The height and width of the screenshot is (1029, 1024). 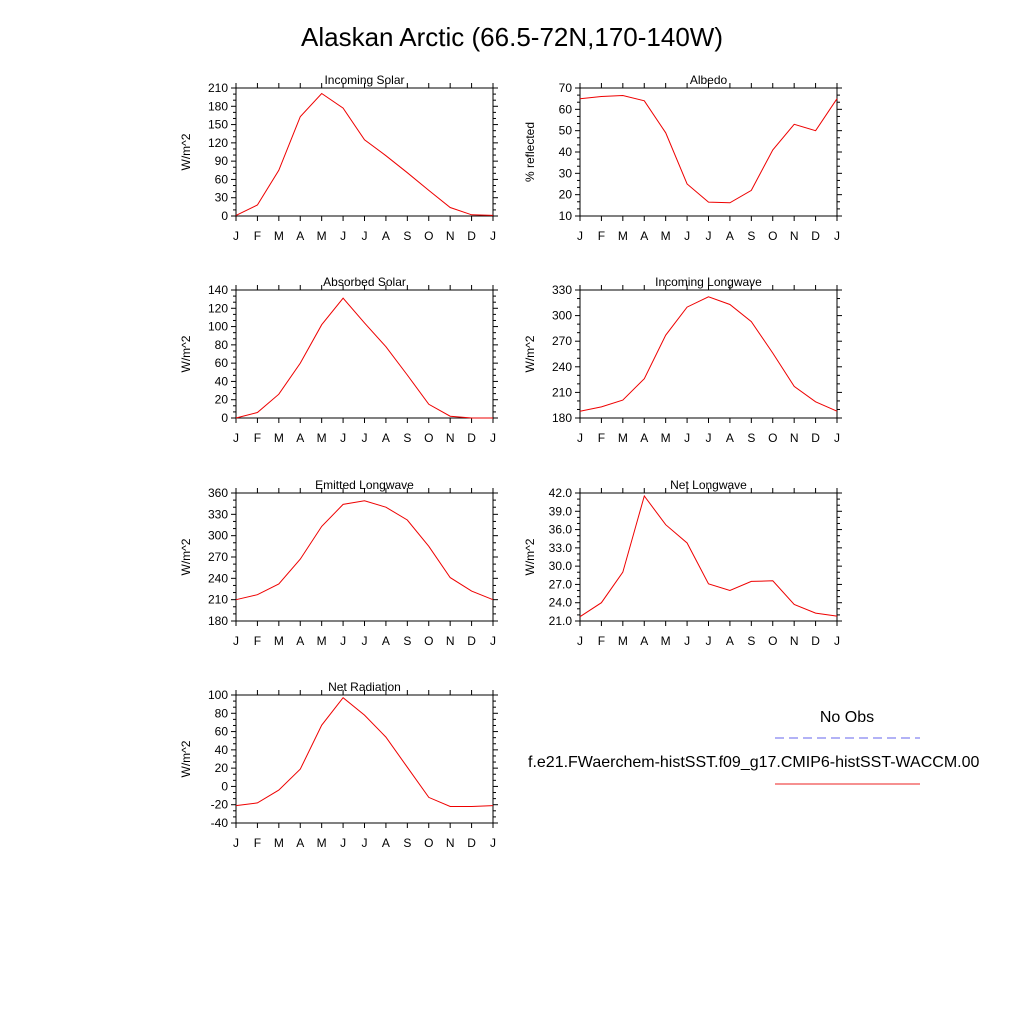 I want to click on y-tick-label: 21.0, so click(x=561, y=621).